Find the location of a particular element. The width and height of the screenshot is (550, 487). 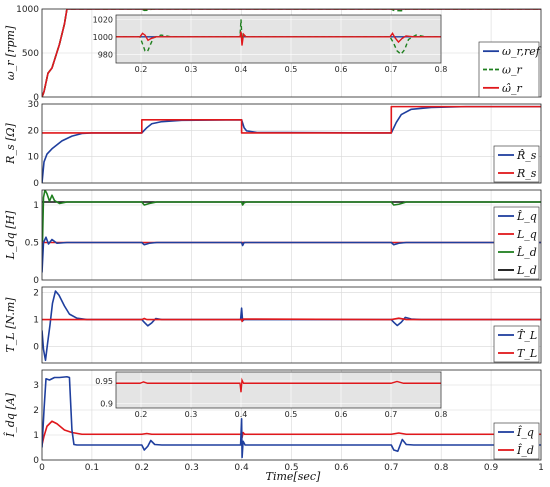

panel-5-inset-x-tick-label: 0.2 is located at coordinates (141, 414).